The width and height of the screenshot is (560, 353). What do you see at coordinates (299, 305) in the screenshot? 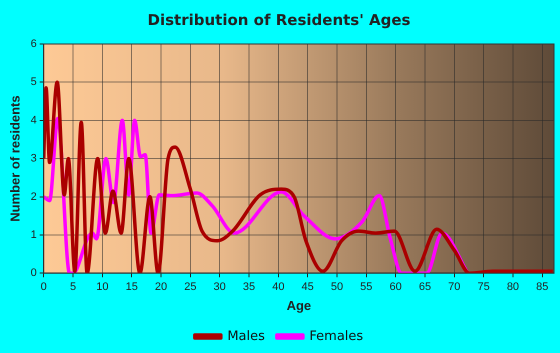
I see `x-axis-title: Age` at bounding box center [299, 305].